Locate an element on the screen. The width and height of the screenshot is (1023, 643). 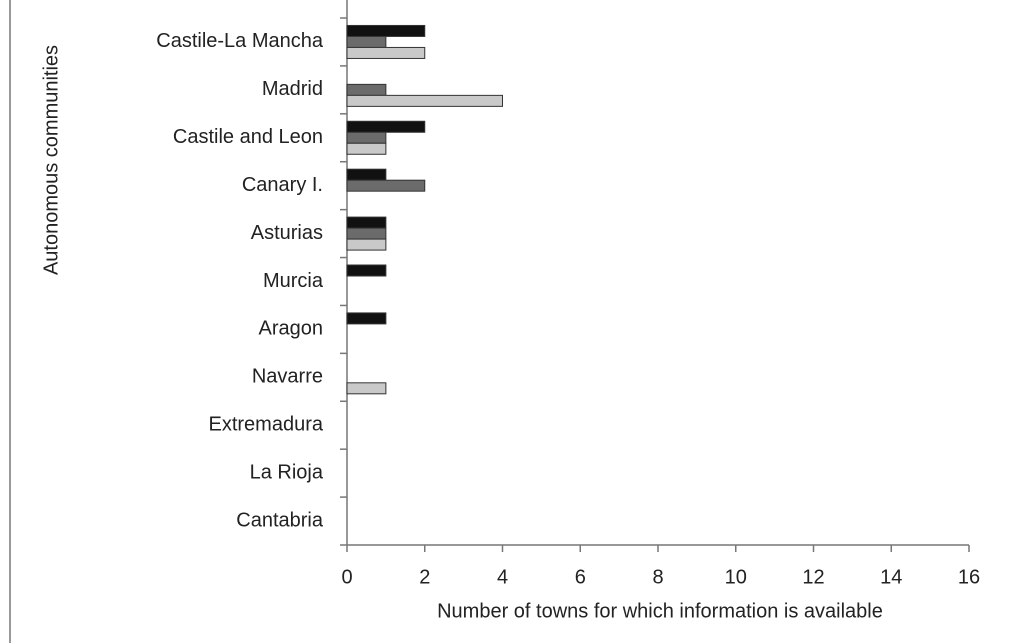
x-tick-label: 4 is located at coordinates (502, 577).